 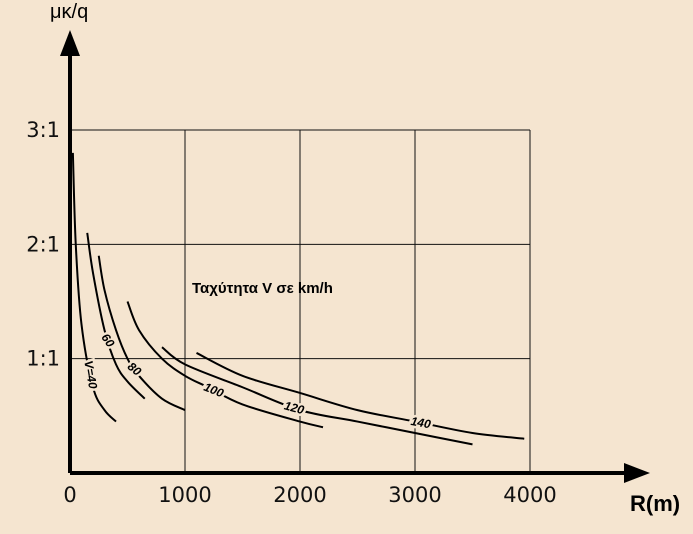 What do you see at coordinates (262, 288) in the screenshot?
I see `chart-annotation: Ταχύτητα V σε km/h` at bounding box center [262, 288].